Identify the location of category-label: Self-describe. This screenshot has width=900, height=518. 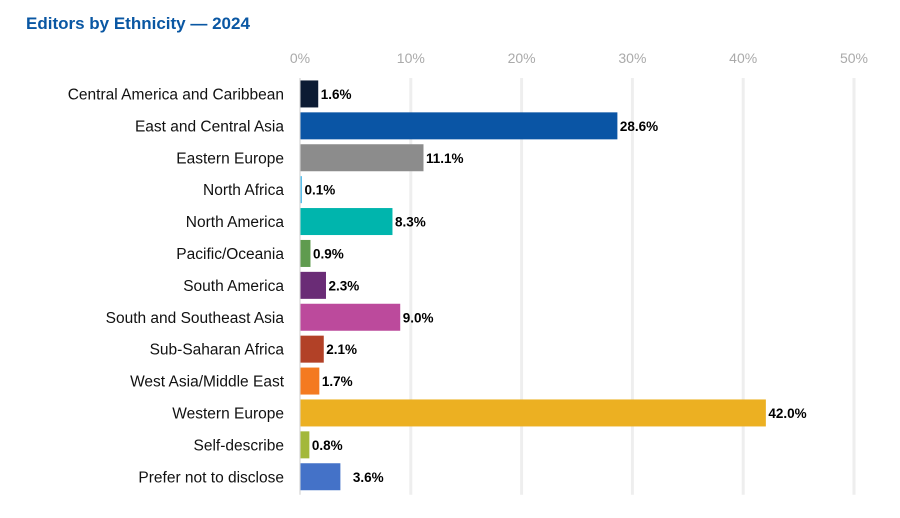
(239, 445).